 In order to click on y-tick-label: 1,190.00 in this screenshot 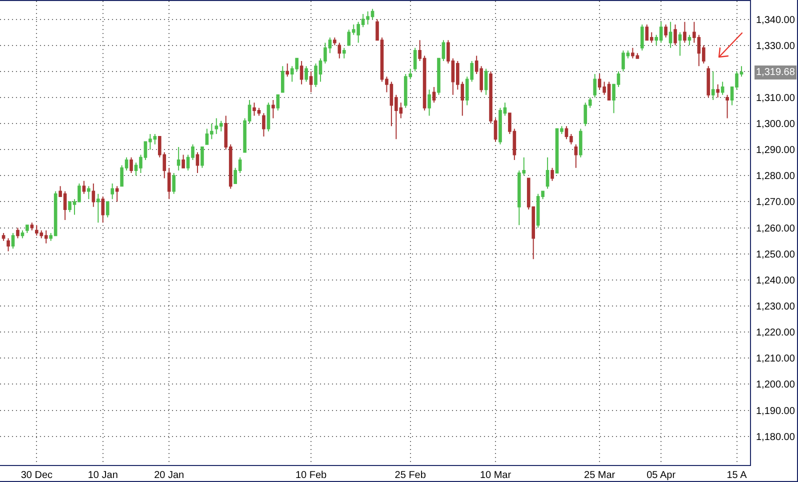, I will do `click(776, 411)`.